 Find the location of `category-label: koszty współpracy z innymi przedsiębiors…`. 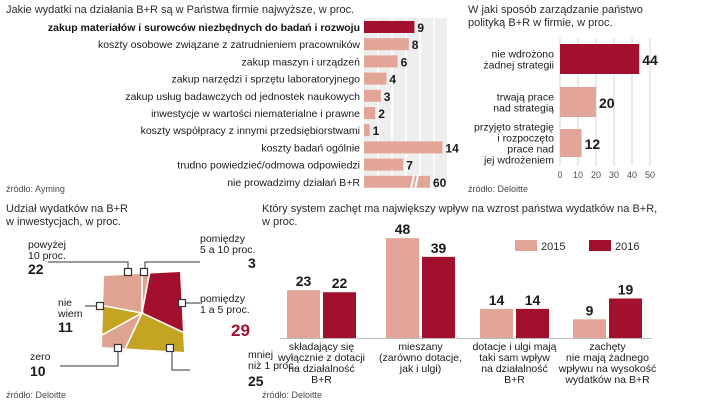

category-label: koszty współpracy z innymi przedsiębiors… is located at coordinates (250, 131).